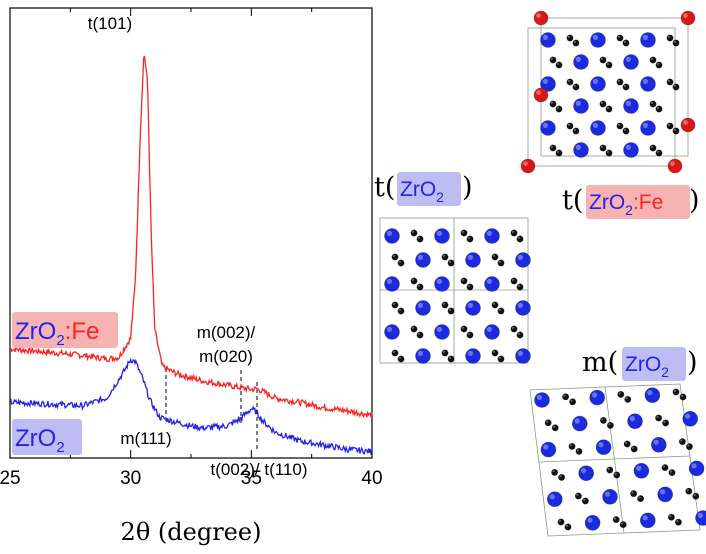 The height and width of the screenshot is (554, 706). I want to click on x-tick-label: 35, so click(251, 478).